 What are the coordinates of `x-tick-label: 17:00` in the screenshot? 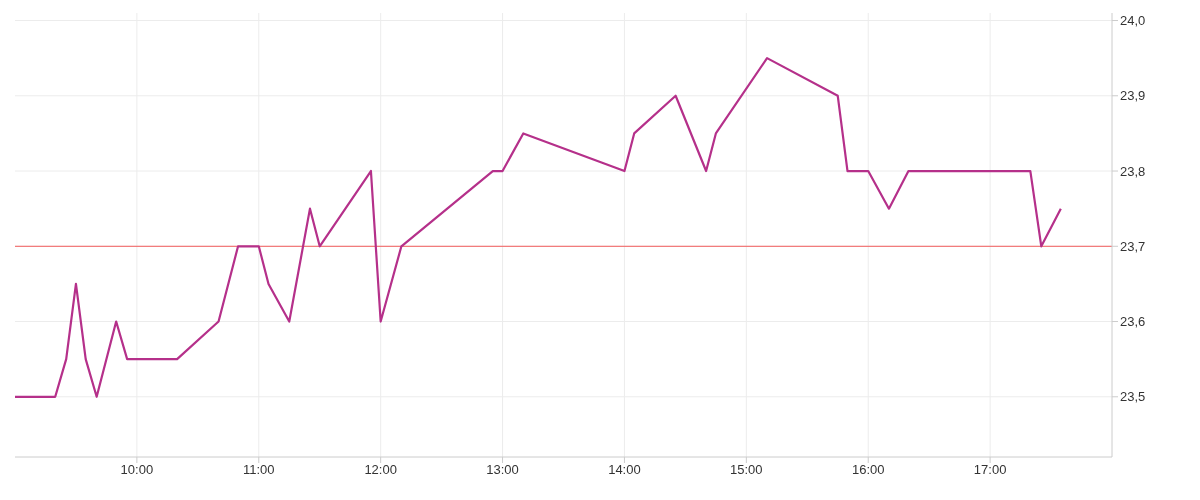 It's located at (990, 470).